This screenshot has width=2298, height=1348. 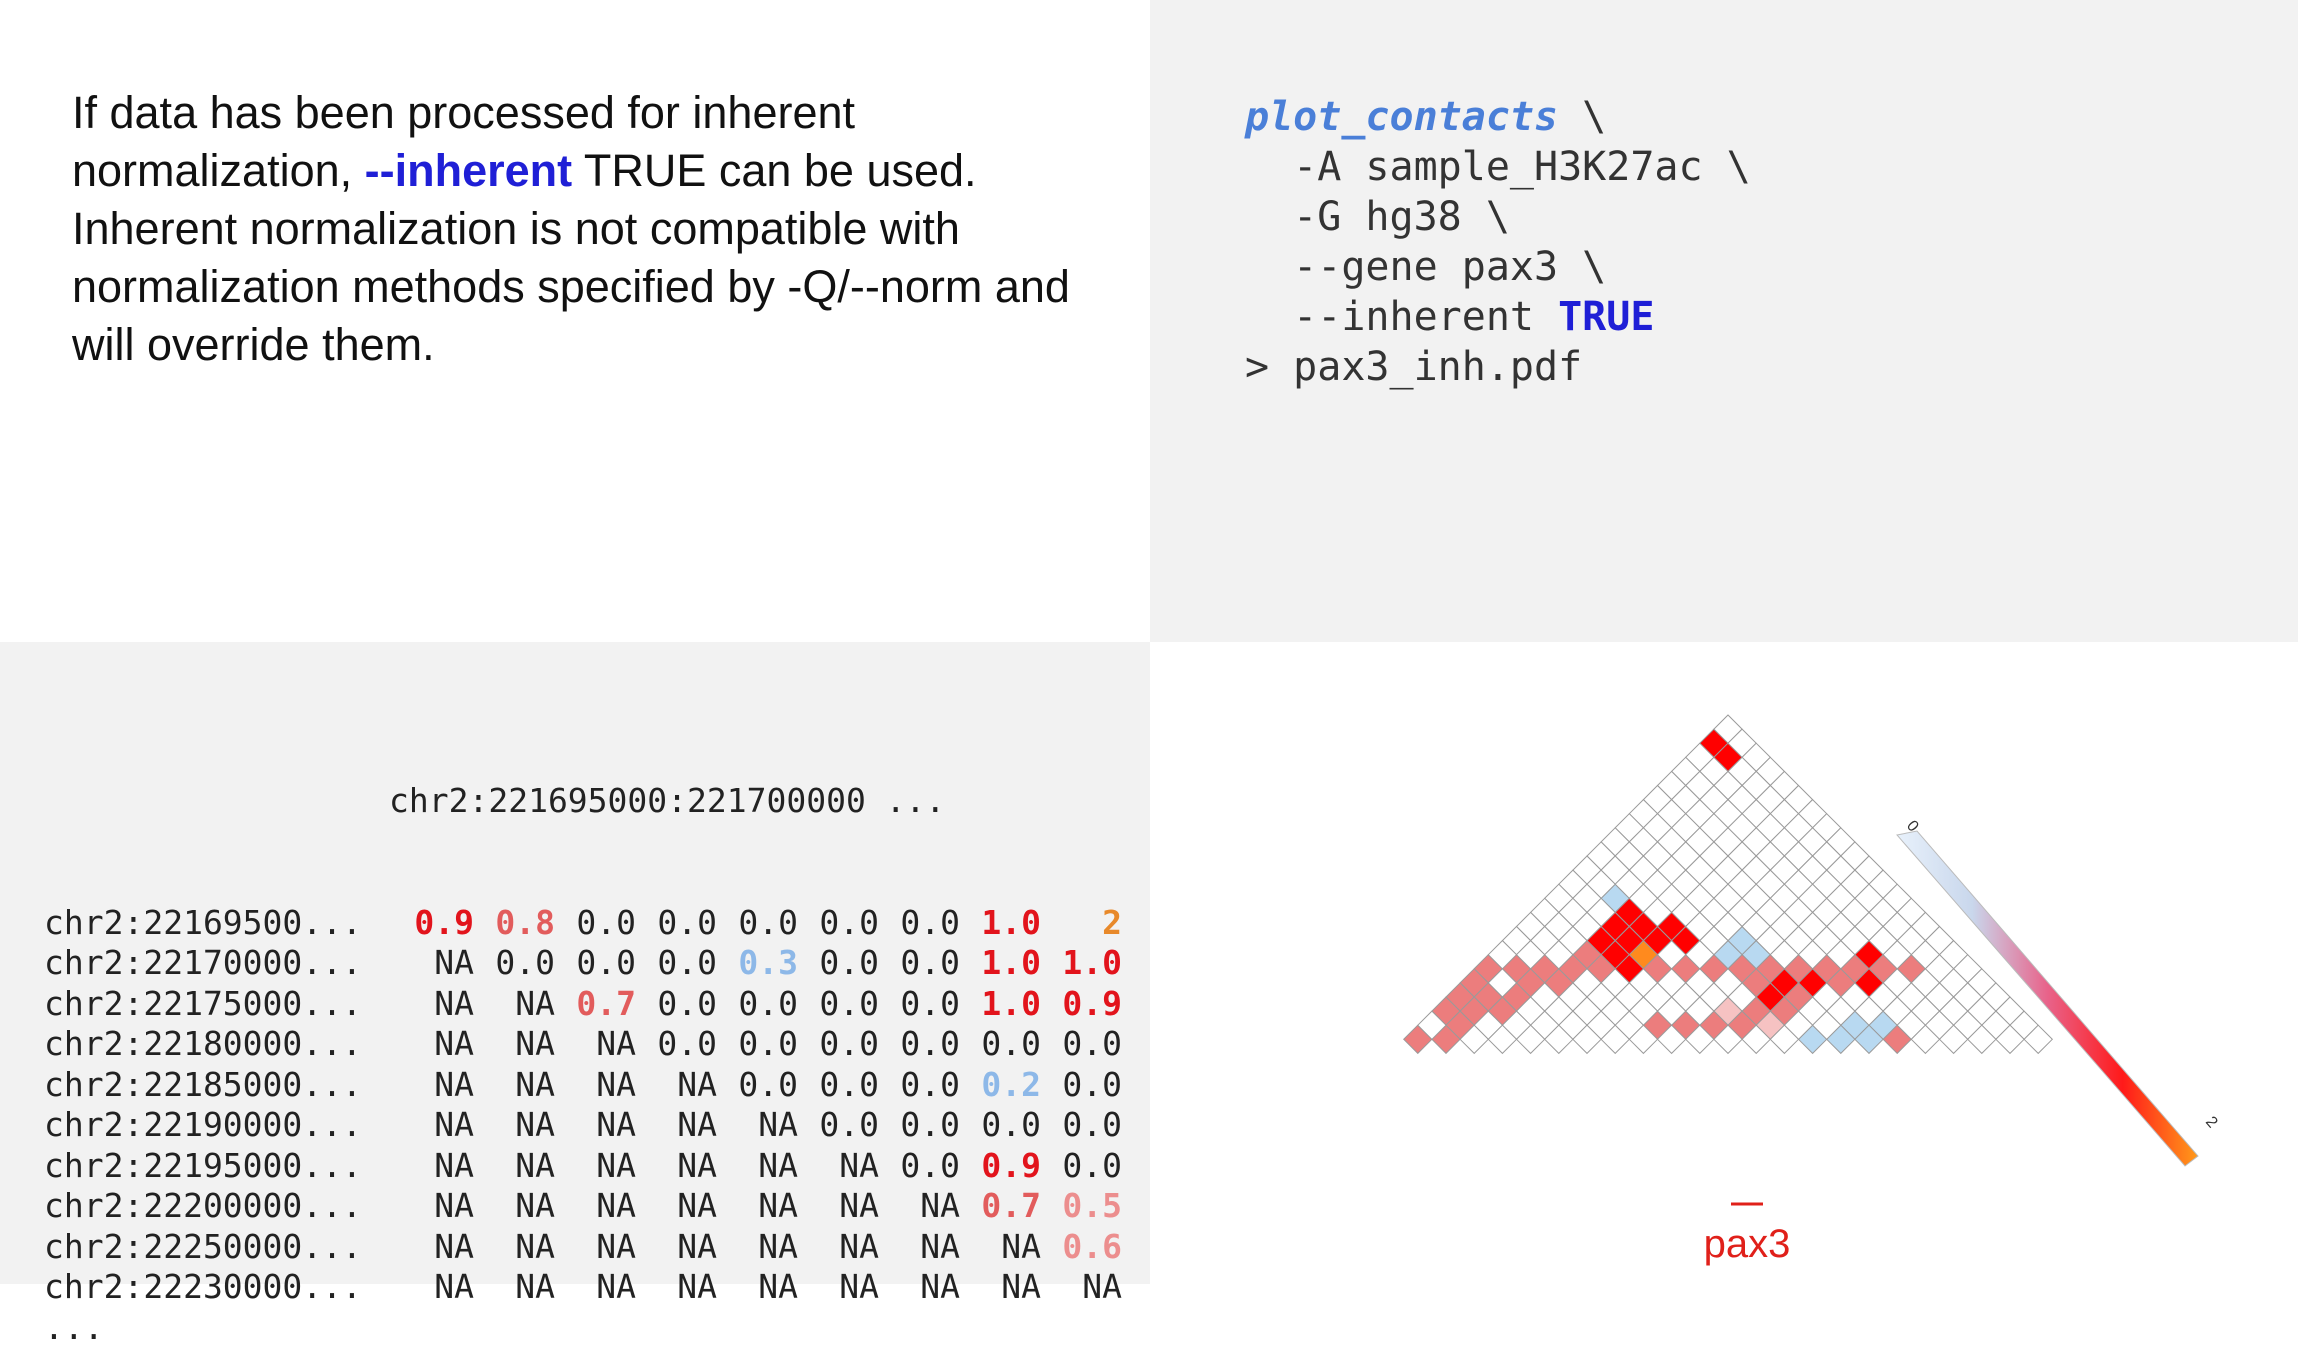 What do you see at coordinates (469, 170) in the screenshot?
I see `inherent-flag: --inherent` at bounding box center [469, 170].